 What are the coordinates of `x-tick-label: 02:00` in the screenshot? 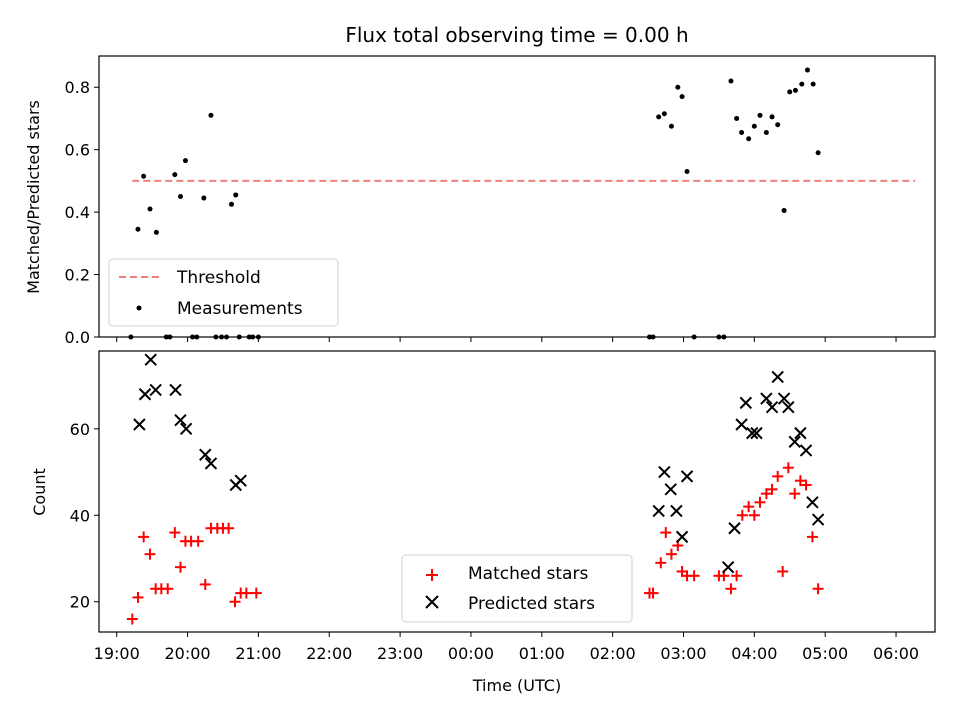 It's located at (613, 653).